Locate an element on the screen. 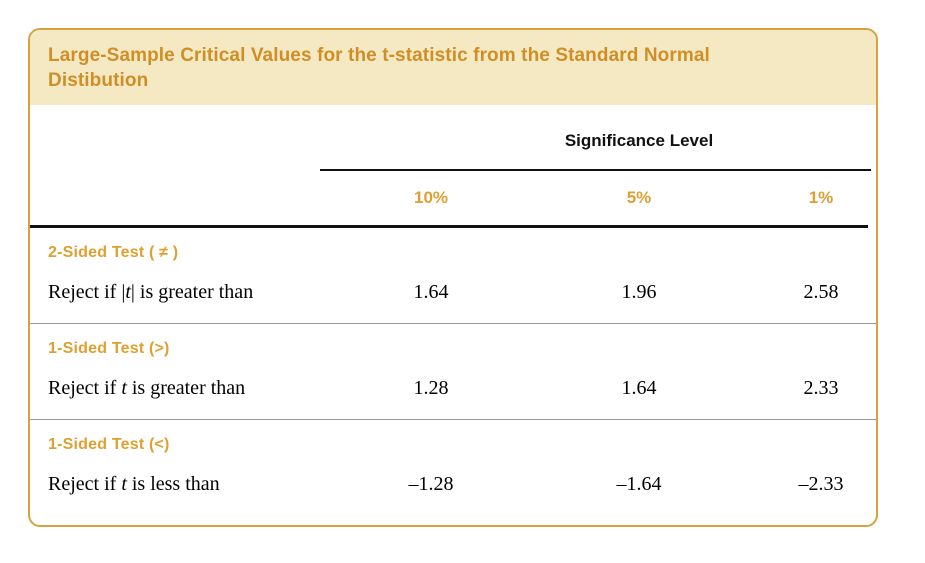  critical-value-5pct: –1.64 is located at coordinates (639, 484).